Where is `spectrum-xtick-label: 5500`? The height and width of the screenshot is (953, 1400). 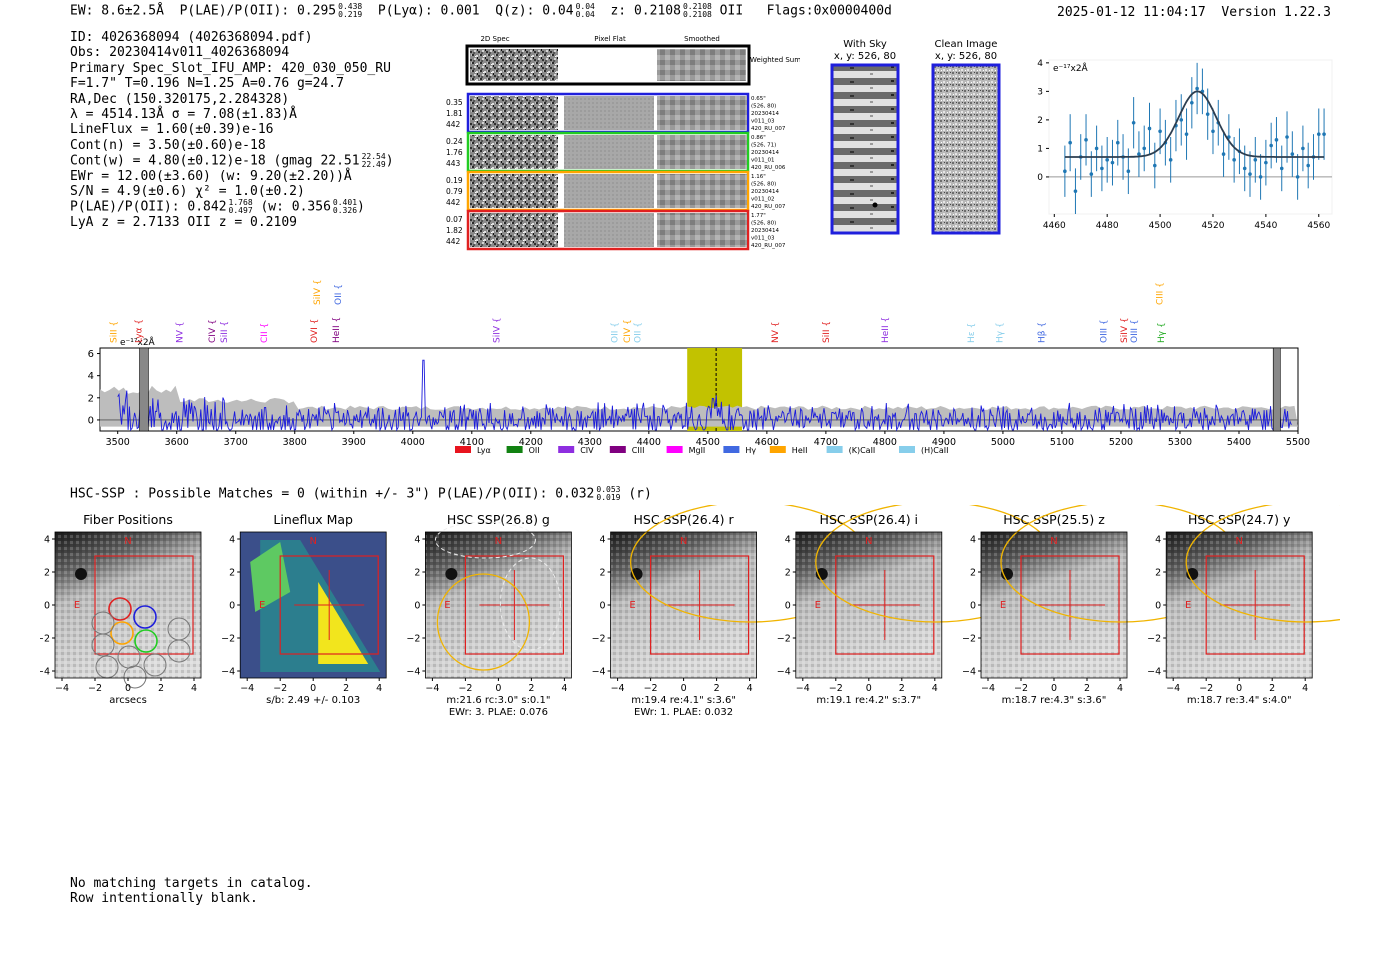 spectrum-xtick-label: 5500 is located at coordinates (1298, 442).